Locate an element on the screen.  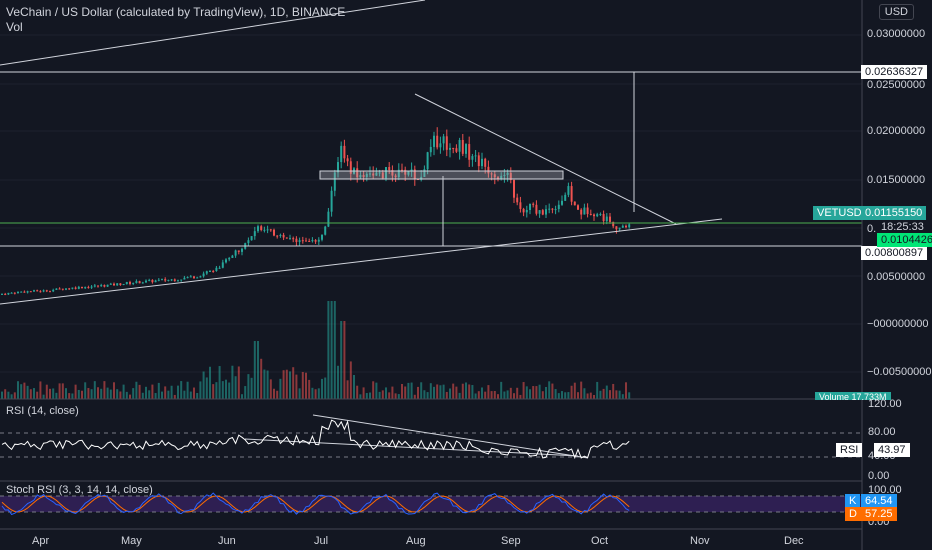
volume-bars is located at coordinates (316, 350).